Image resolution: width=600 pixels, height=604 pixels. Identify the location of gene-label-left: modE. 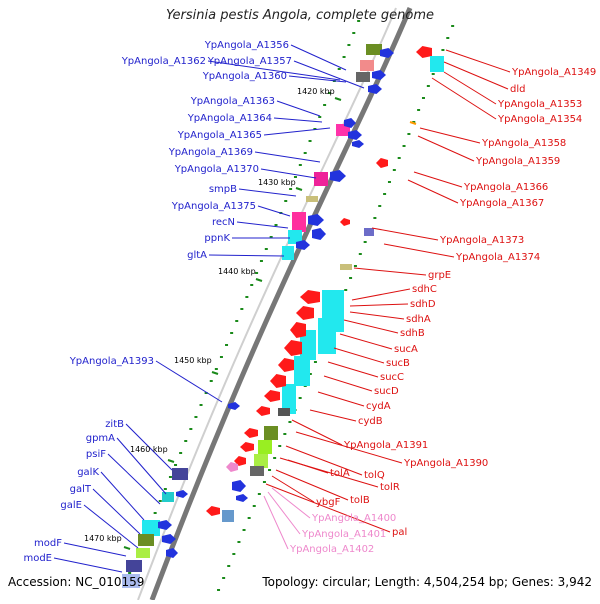
(37, 558).